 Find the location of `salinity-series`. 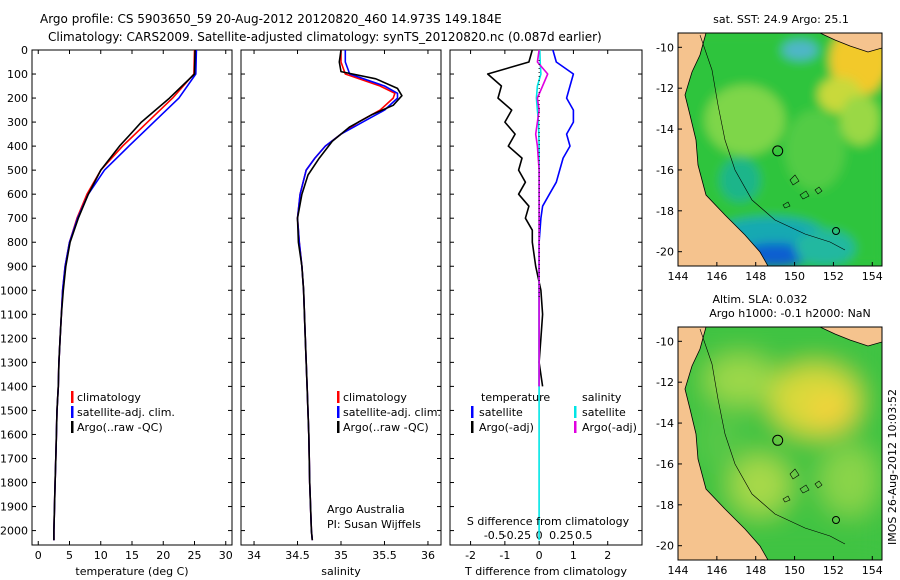

salinity-series is located at coordinates (349, 295).